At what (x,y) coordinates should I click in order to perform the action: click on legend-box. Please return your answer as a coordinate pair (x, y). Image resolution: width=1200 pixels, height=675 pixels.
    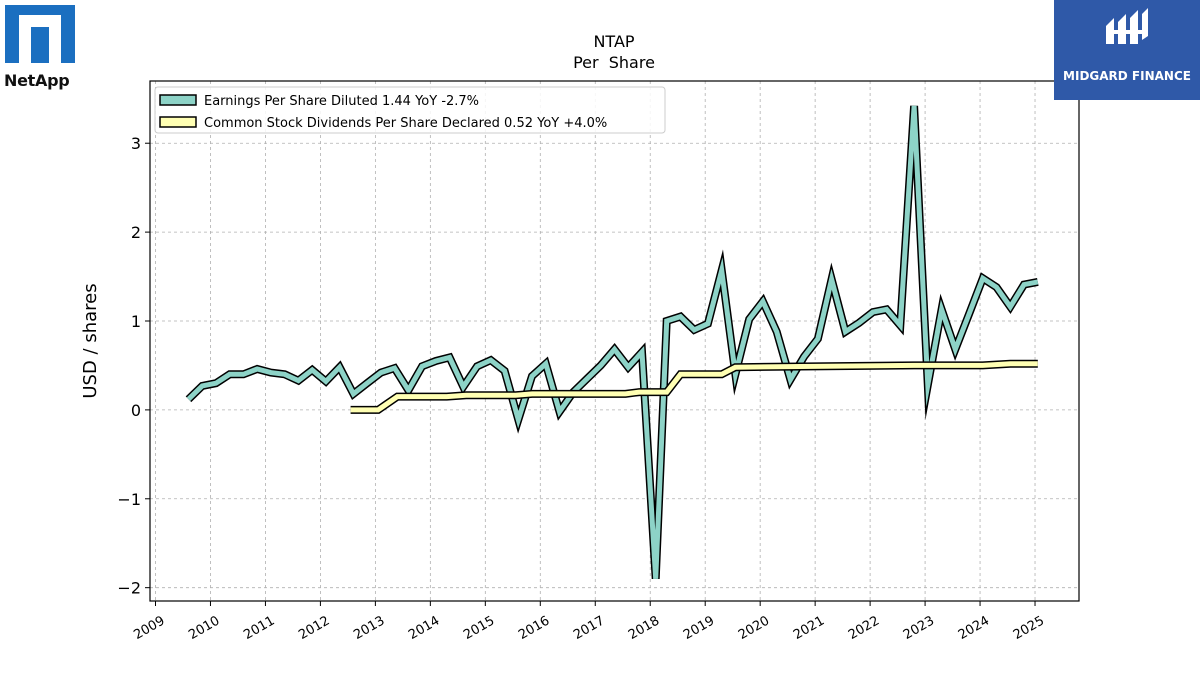
    Looking at the image, I should click on (410, 110).